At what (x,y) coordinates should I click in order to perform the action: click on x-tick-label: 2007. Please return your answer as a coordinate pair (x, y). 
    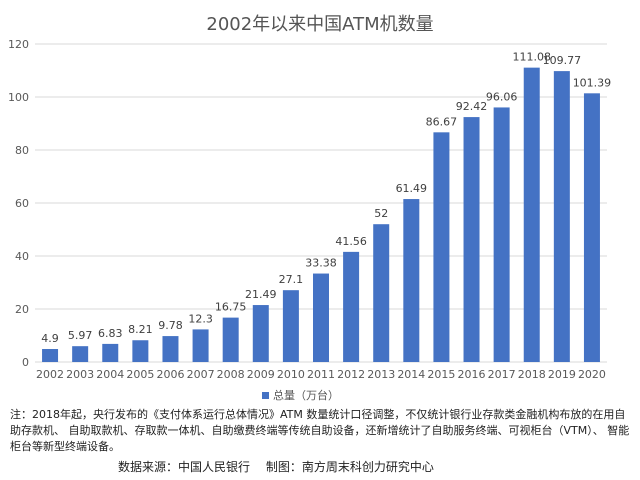
    Looking at the image, I should click on (201, 374).